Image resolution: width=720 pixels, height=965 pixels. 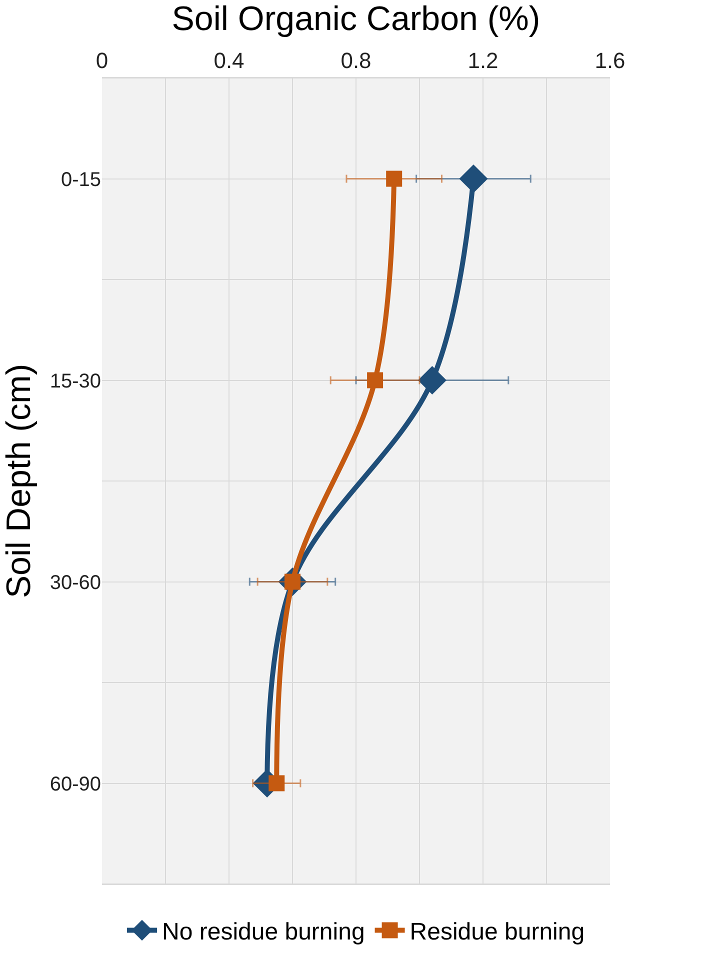 I want to click on y-tick-label: 15-30, so click(x=75, y=381).